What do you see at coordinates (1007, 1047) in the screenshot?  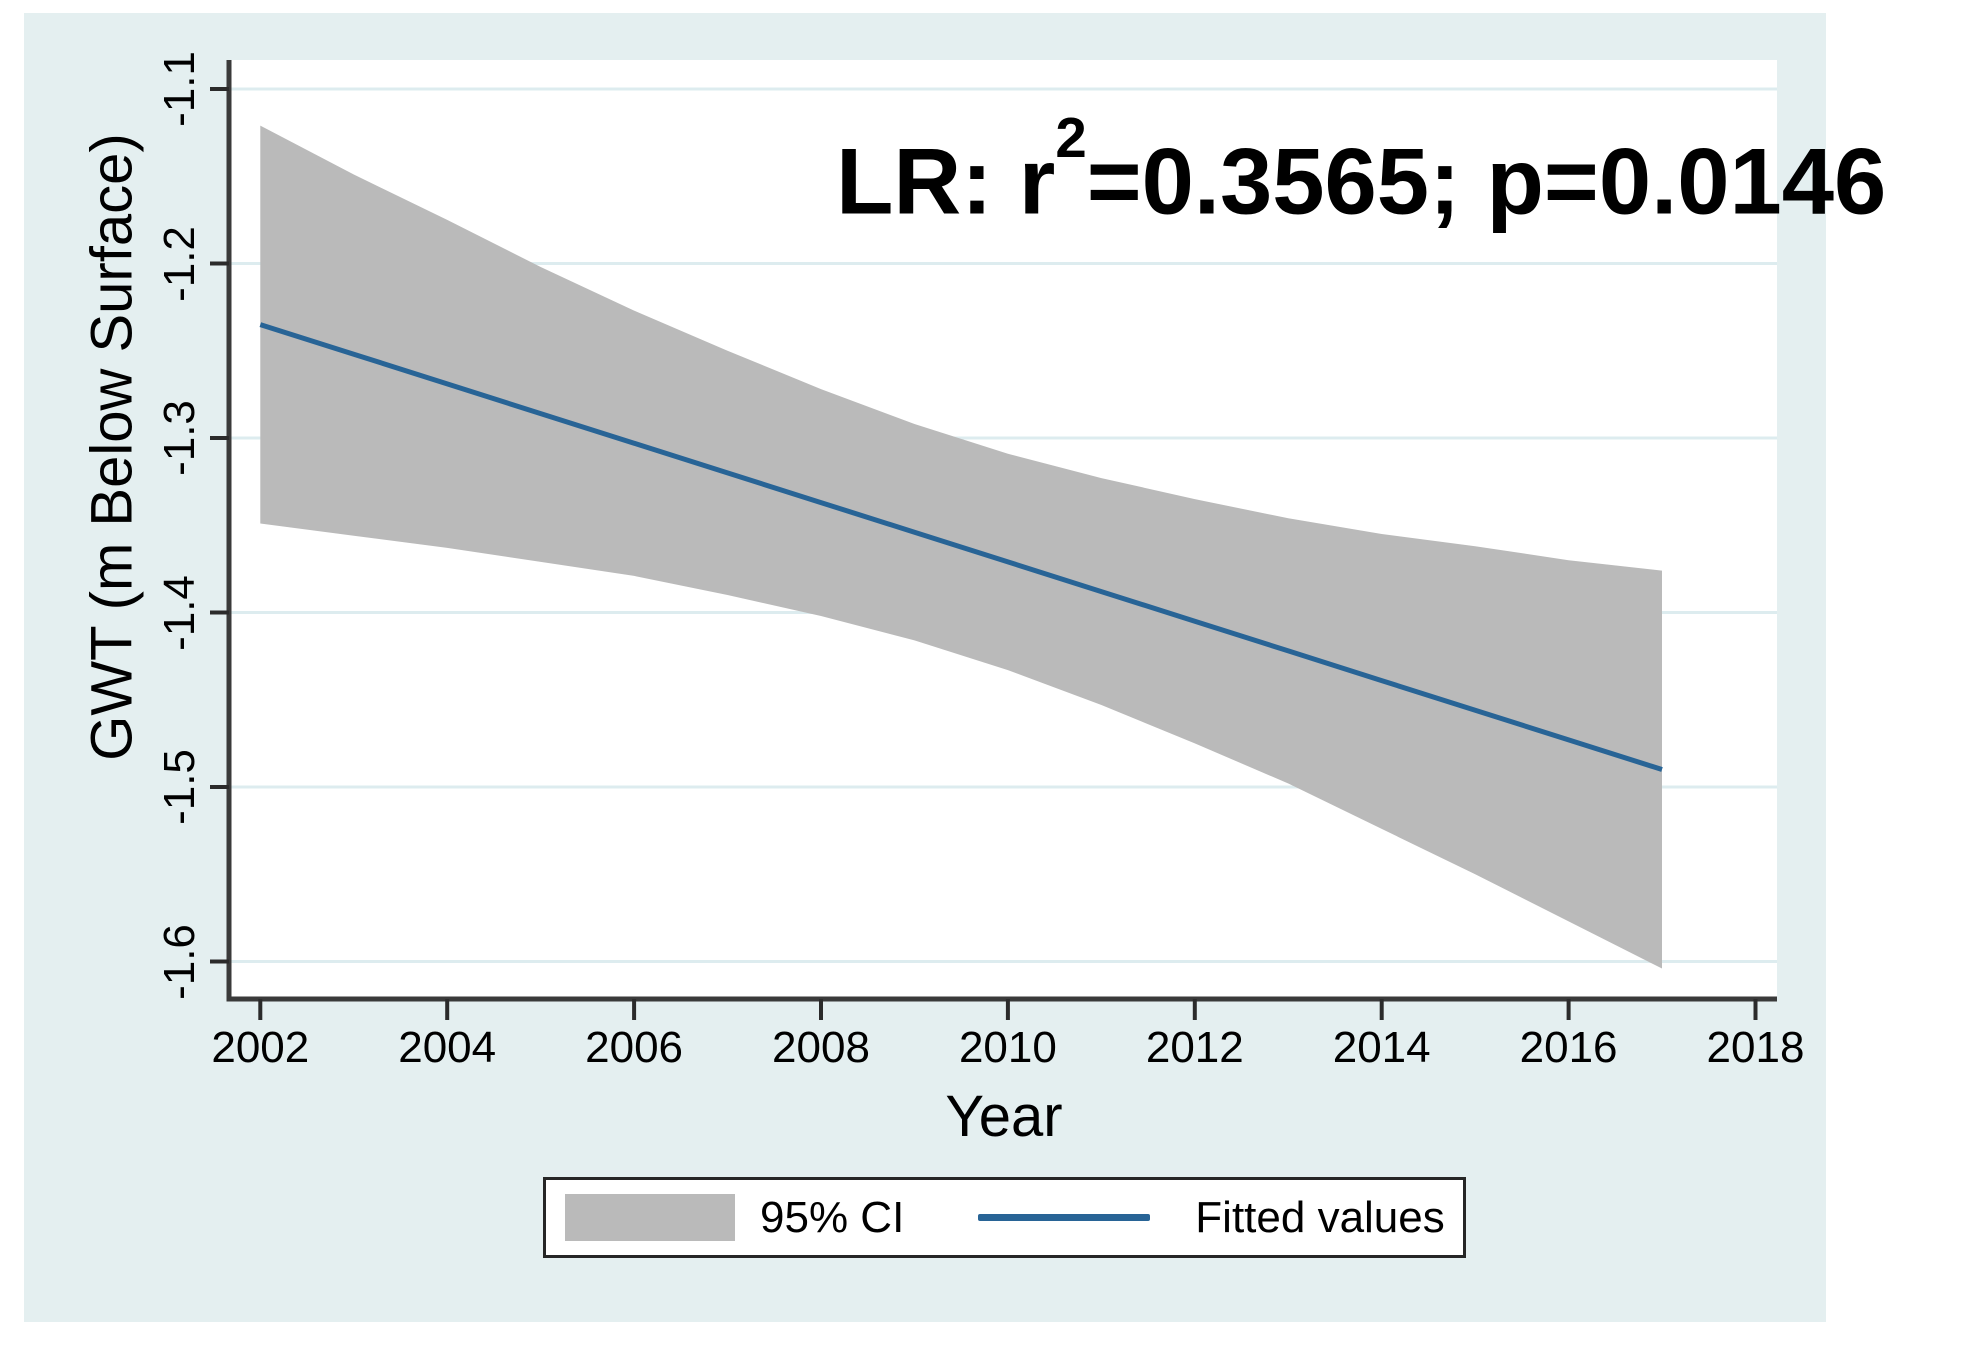 I see `x-tick-label-2010: 2010` at bounding box center [1007, 1047].